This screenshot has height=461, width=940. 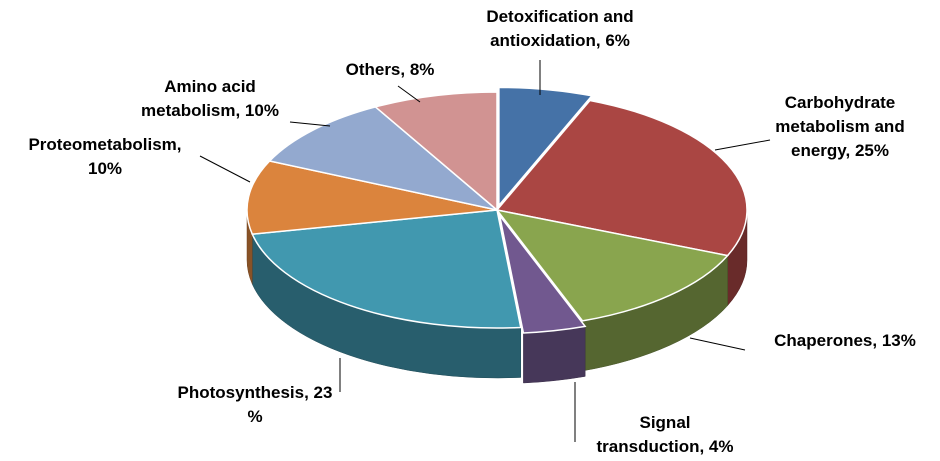 I want to click on data-label: Chaperones, 13%, so click(x=845, y=340).